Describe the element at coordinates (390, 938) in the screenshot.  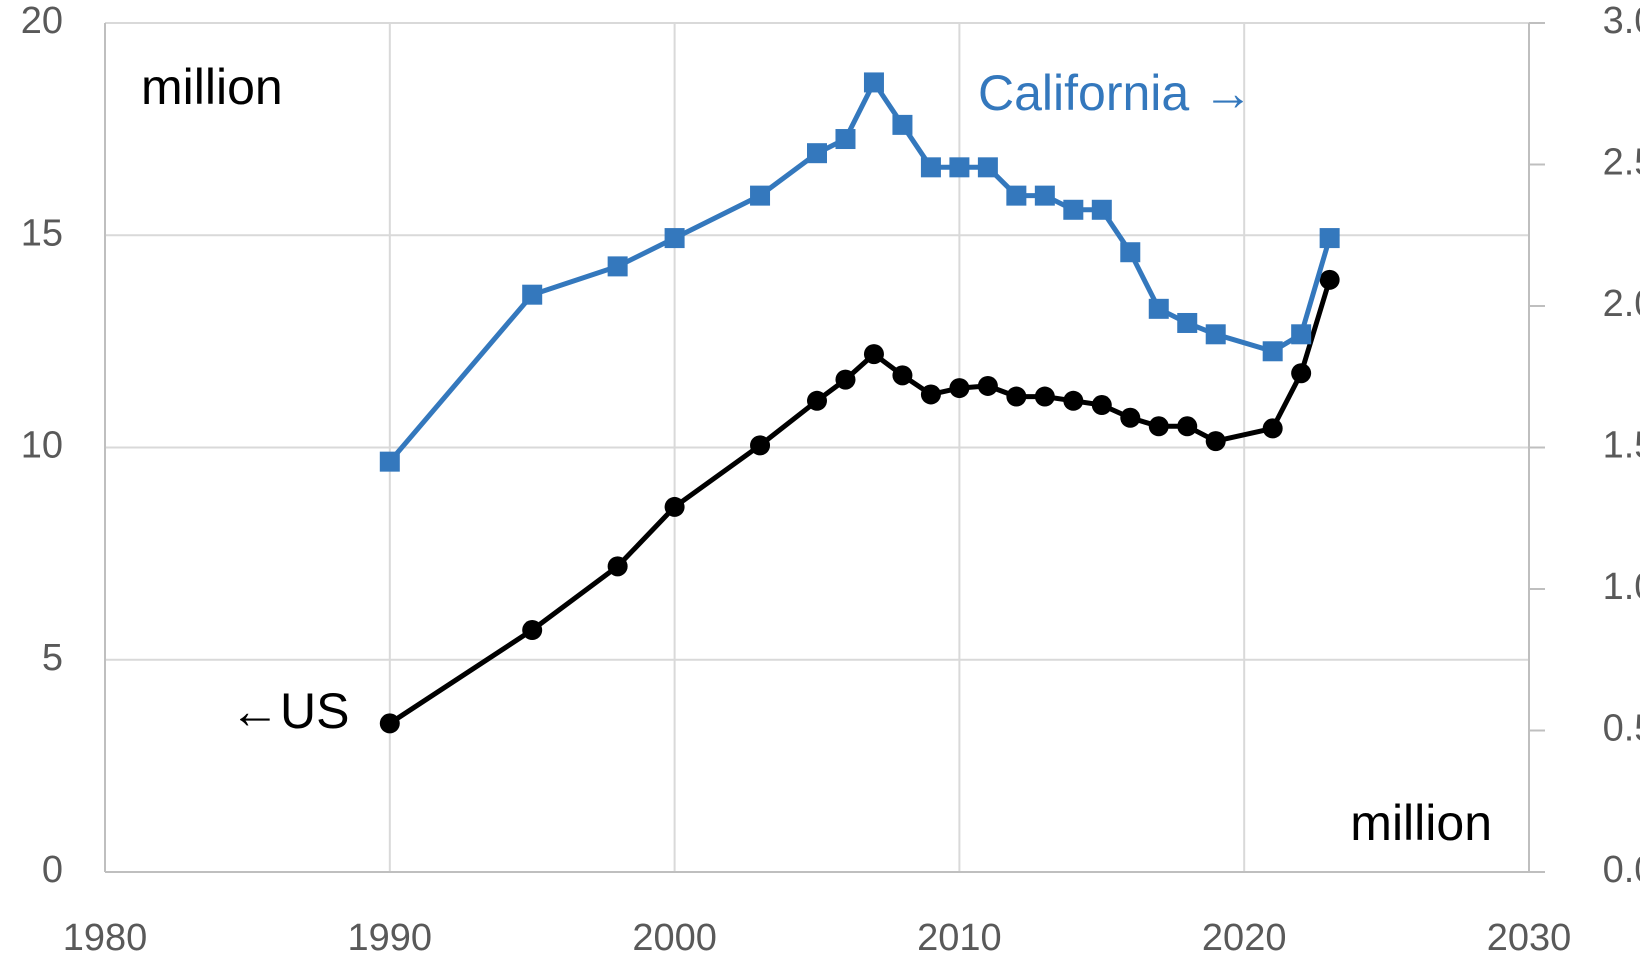
I see `x-tick-label: 1990` at that location.